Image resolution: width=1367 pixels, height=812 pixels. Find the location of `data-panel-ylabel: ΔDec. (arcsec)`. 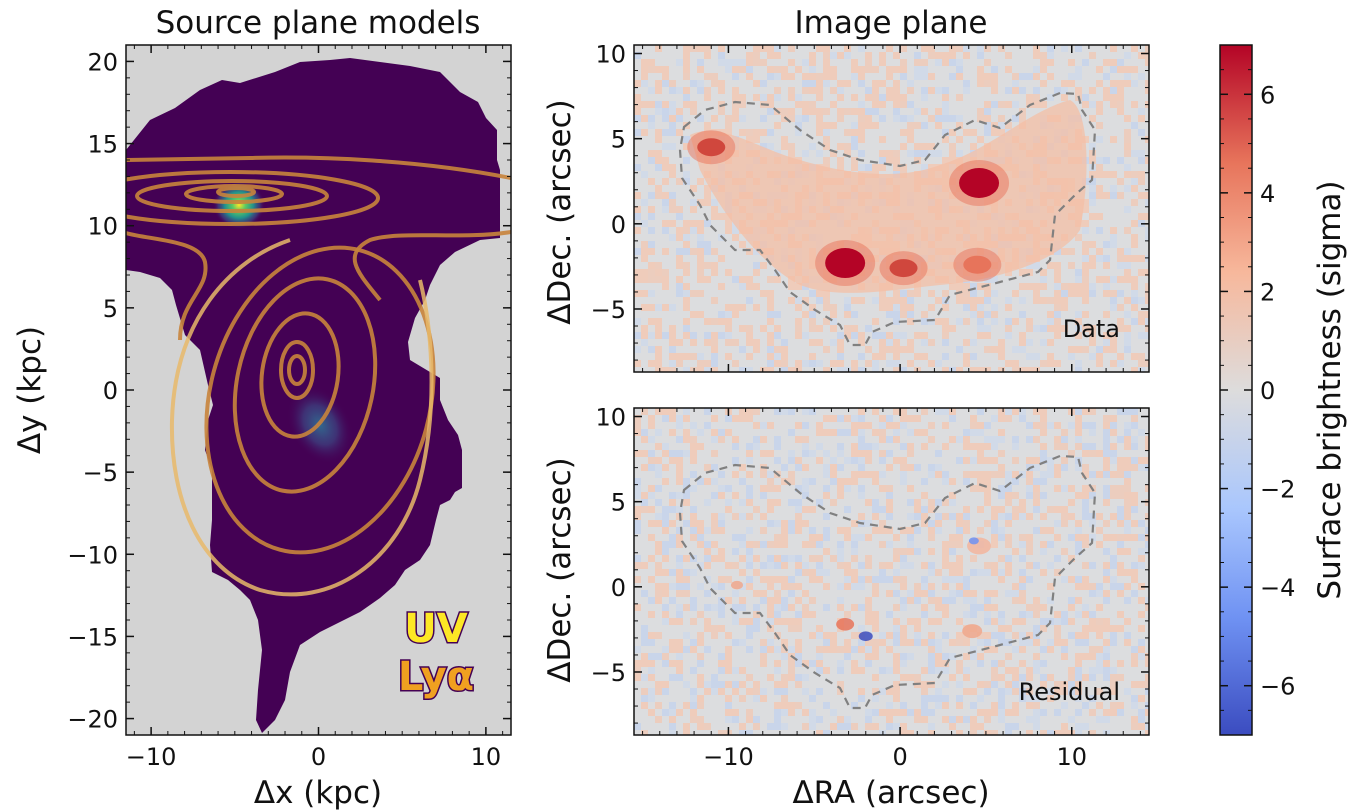

data-panel-ylabel: ΔDec. (arcsec) is located at coordinates (560, 211).